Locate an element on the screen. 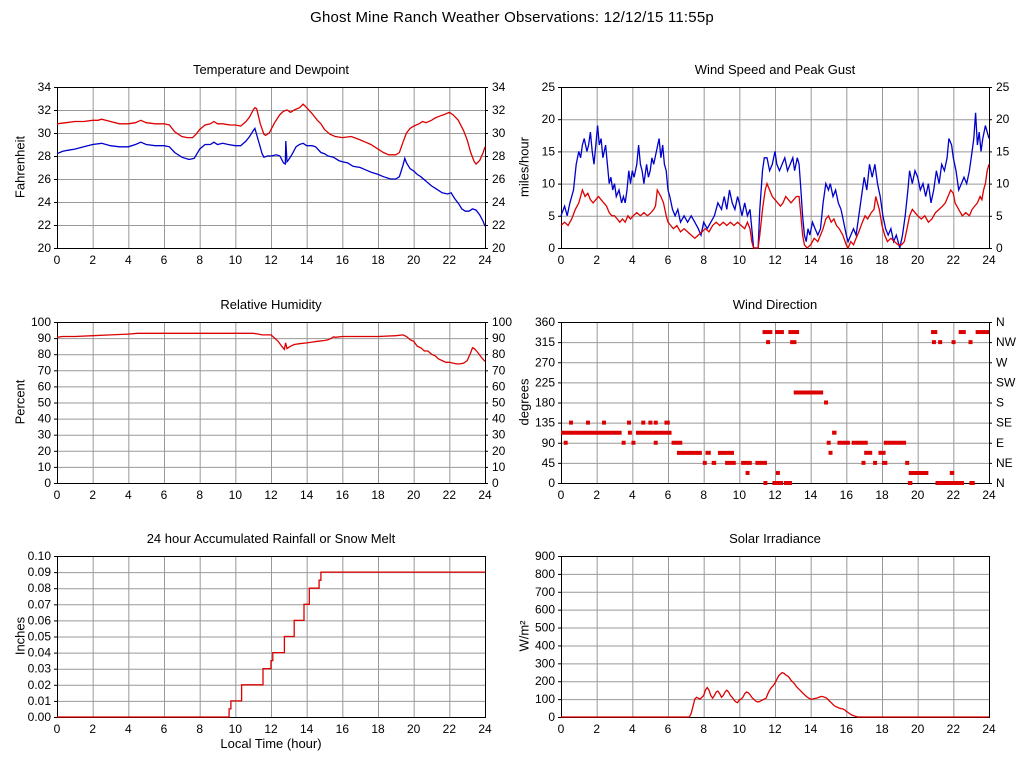 This screenshot has width=1024, height=768. y-tick-label: 32 is located at coordinates (45, 110).